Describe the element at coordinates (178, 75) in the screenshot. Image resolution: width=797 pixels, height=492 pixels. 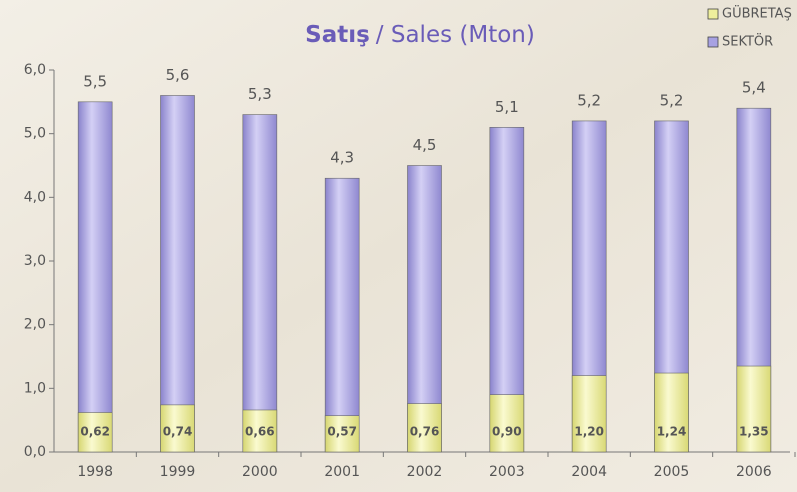
I see `data-label: 5,6` at that location.